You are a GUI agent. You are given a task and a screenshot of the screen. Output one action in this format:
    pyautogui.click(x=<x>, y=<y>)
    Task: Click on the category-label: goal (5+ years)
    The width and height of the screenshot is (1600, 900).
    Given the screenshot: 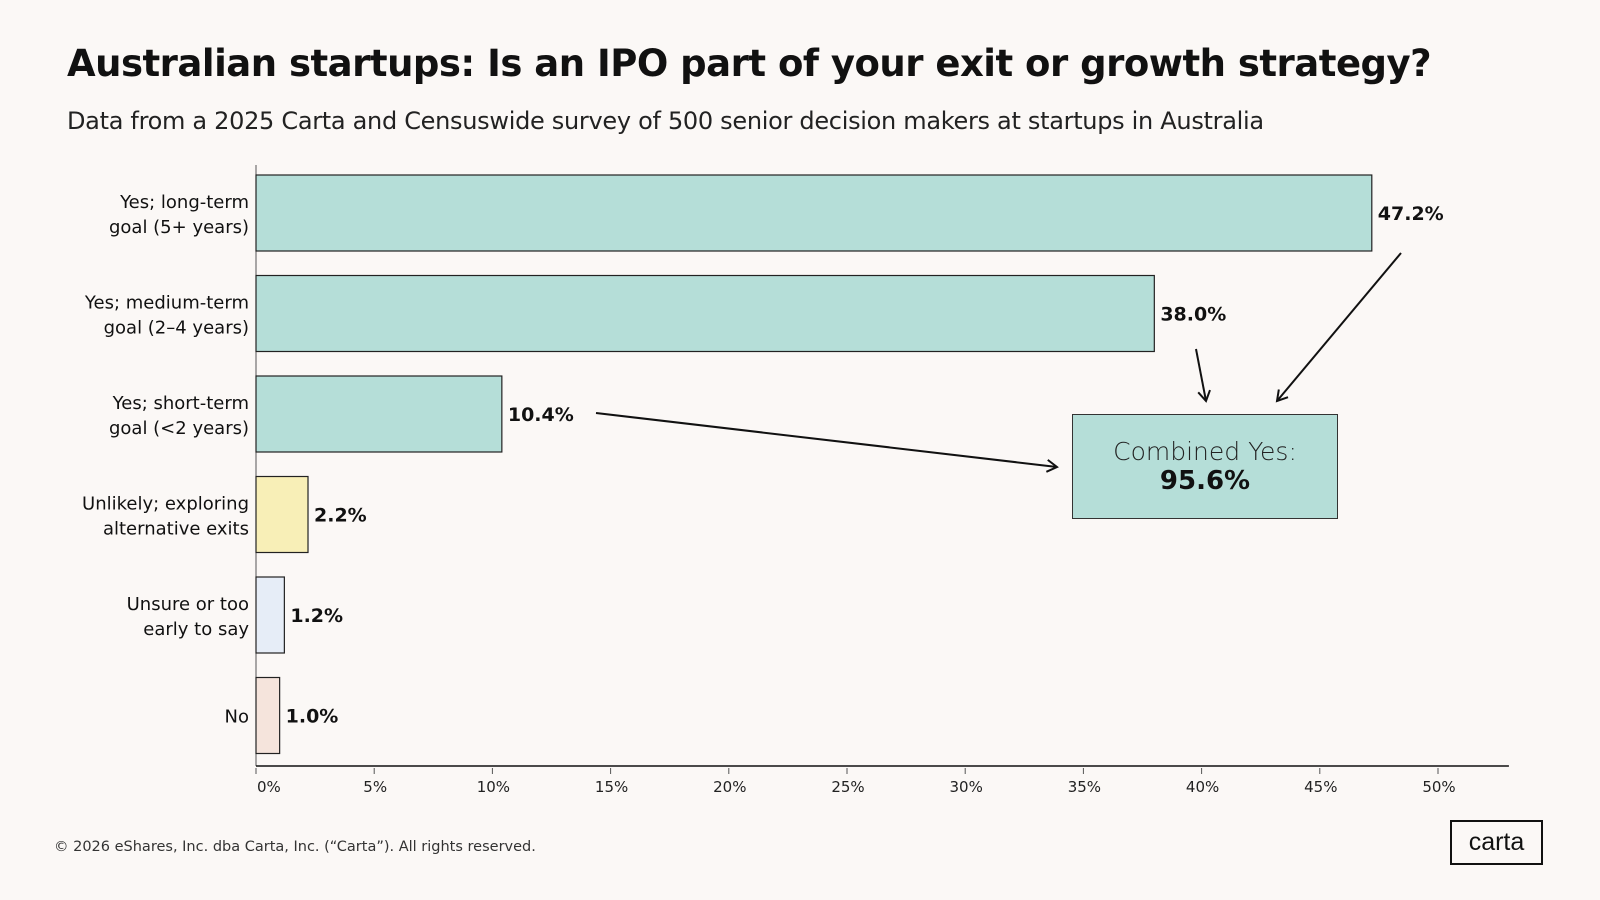 What is the action you would take?
    pyautogui.click(x=179, y=227)
    